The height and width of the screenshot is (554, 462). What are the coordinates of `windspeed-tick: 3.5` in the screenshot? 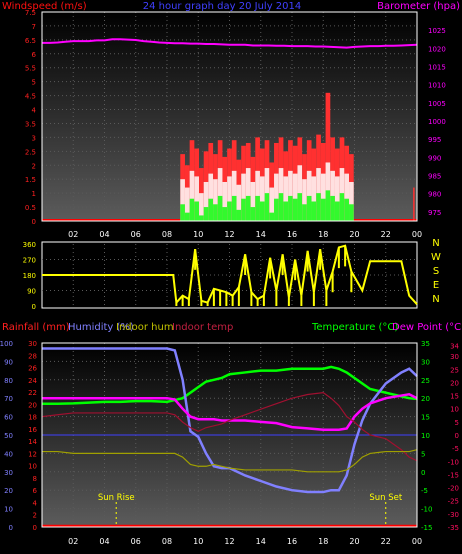 It's located at (30, 124).